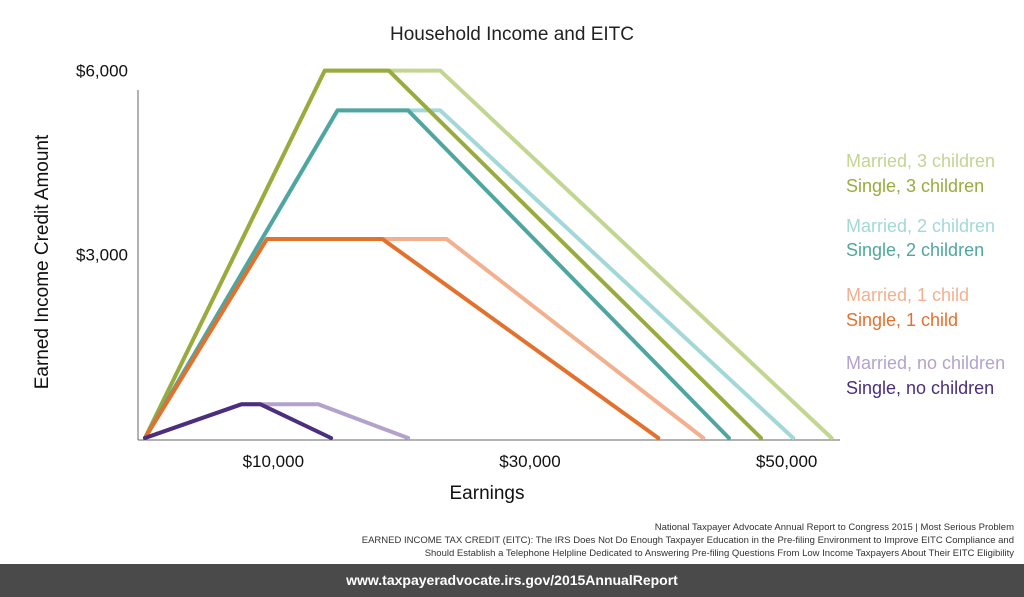  Describe the element at coordinates (238, 421) in the screenshot. I see `series-line-single-no-children` at that location.